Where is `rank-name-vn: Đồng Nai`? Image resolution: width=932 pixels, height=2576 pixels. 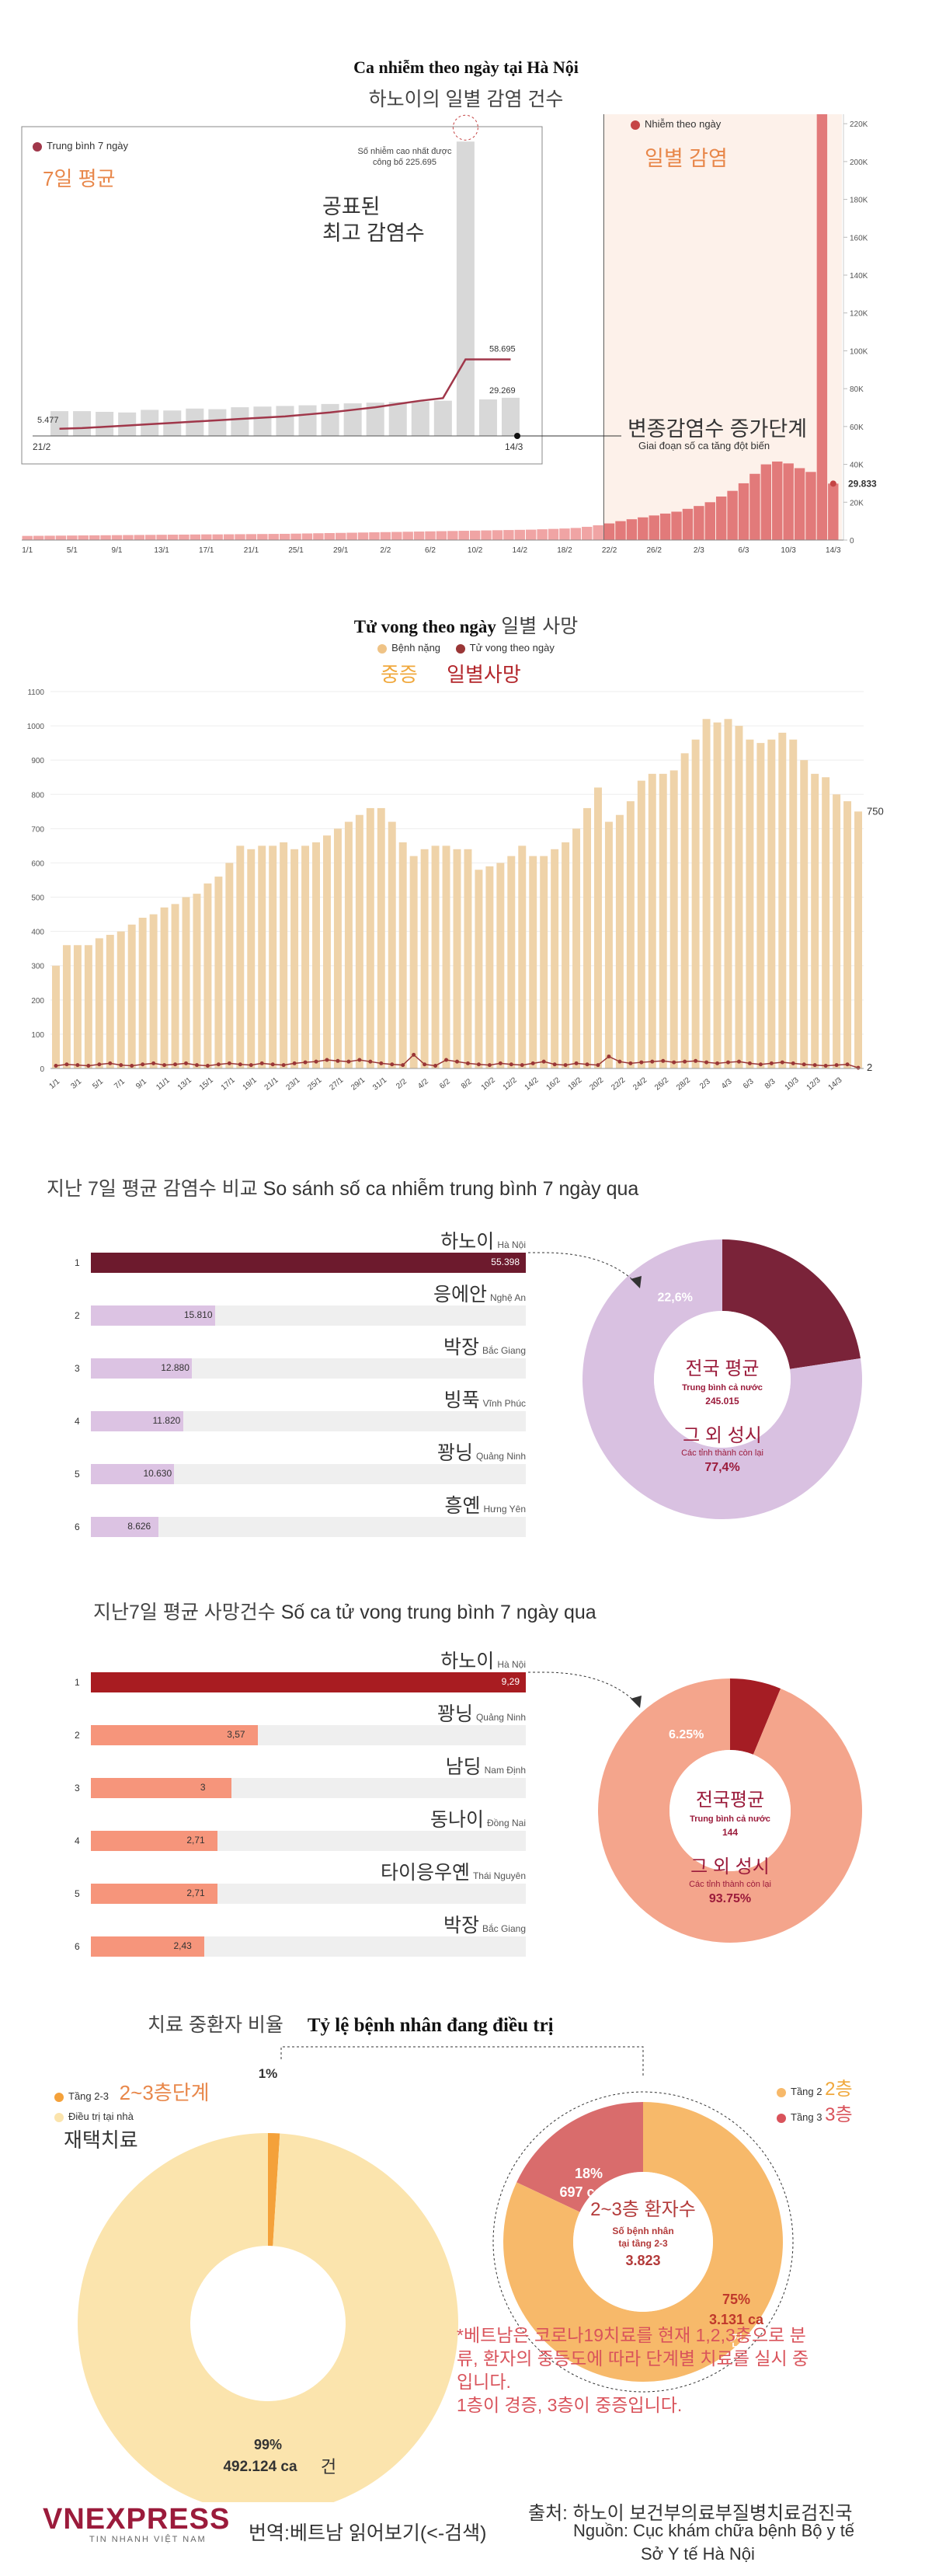 rank-name-vn: Đồng Nai is located at coordinates (506, 1823).